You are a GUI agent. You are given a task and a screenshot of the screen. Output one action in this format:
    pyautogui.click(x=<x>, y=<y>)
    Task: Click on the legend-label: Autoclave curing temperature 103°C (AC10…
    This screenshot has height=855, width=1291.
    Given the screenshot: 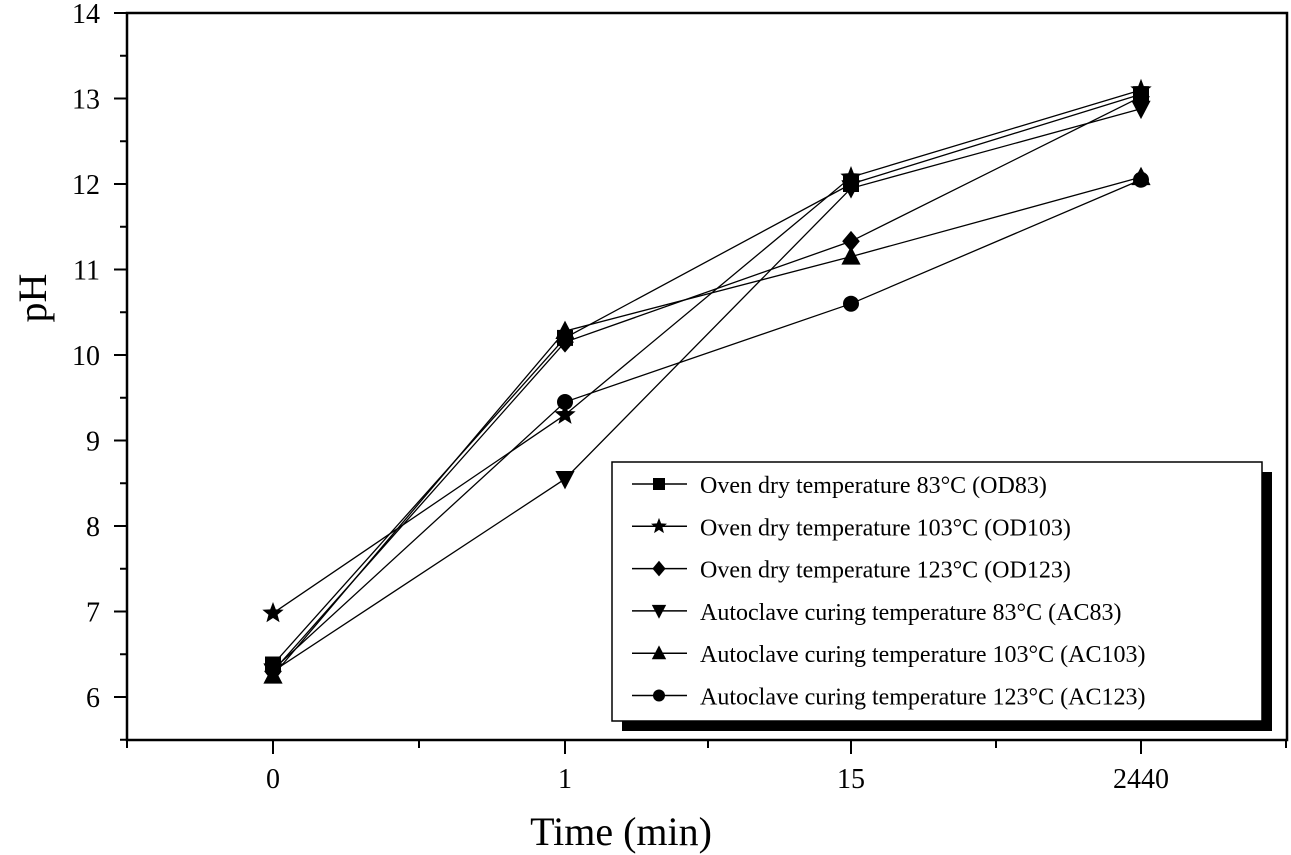 What is the action you would take?
    pyautogui.click(x=922, y=655)
    